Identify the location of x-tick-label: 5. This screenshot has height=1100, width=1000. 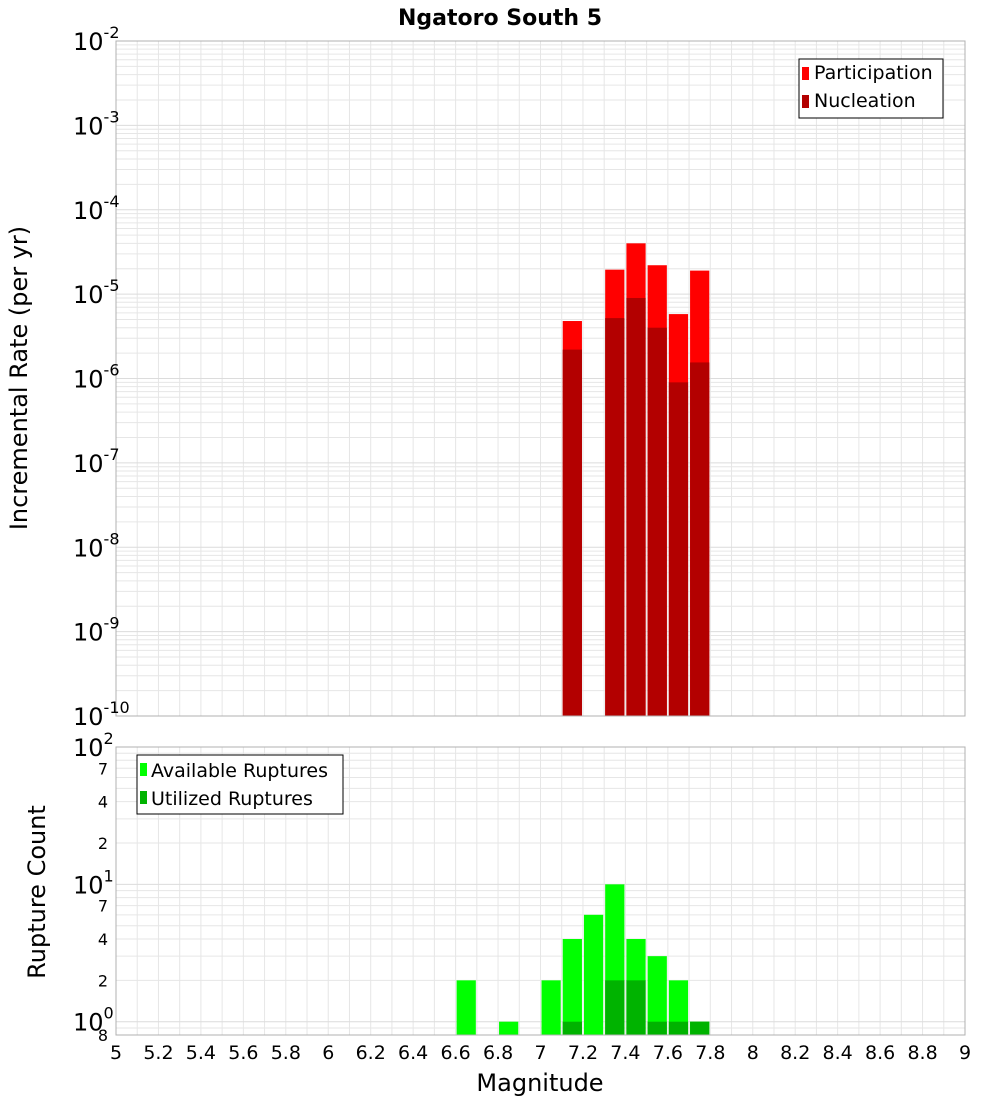
(116, 1053).